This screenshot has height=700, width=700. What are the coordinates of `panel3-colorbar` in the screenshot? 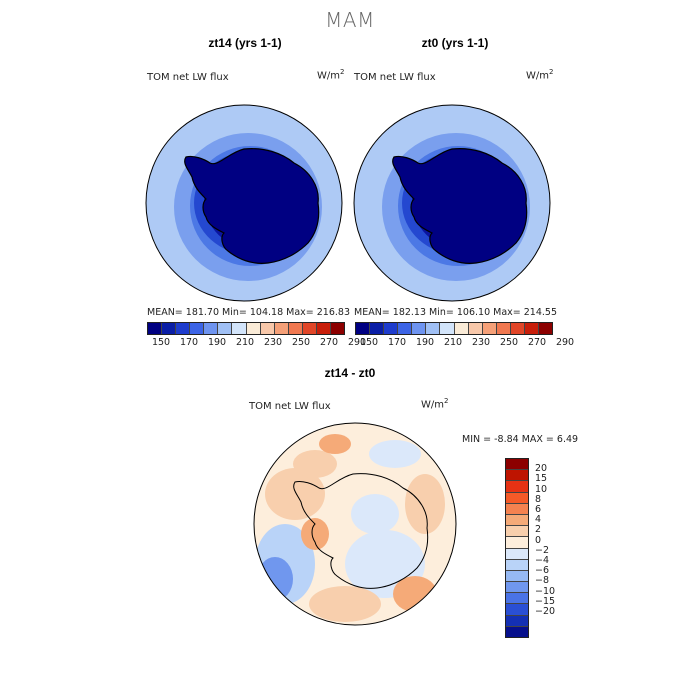 It's located at (517, 548).